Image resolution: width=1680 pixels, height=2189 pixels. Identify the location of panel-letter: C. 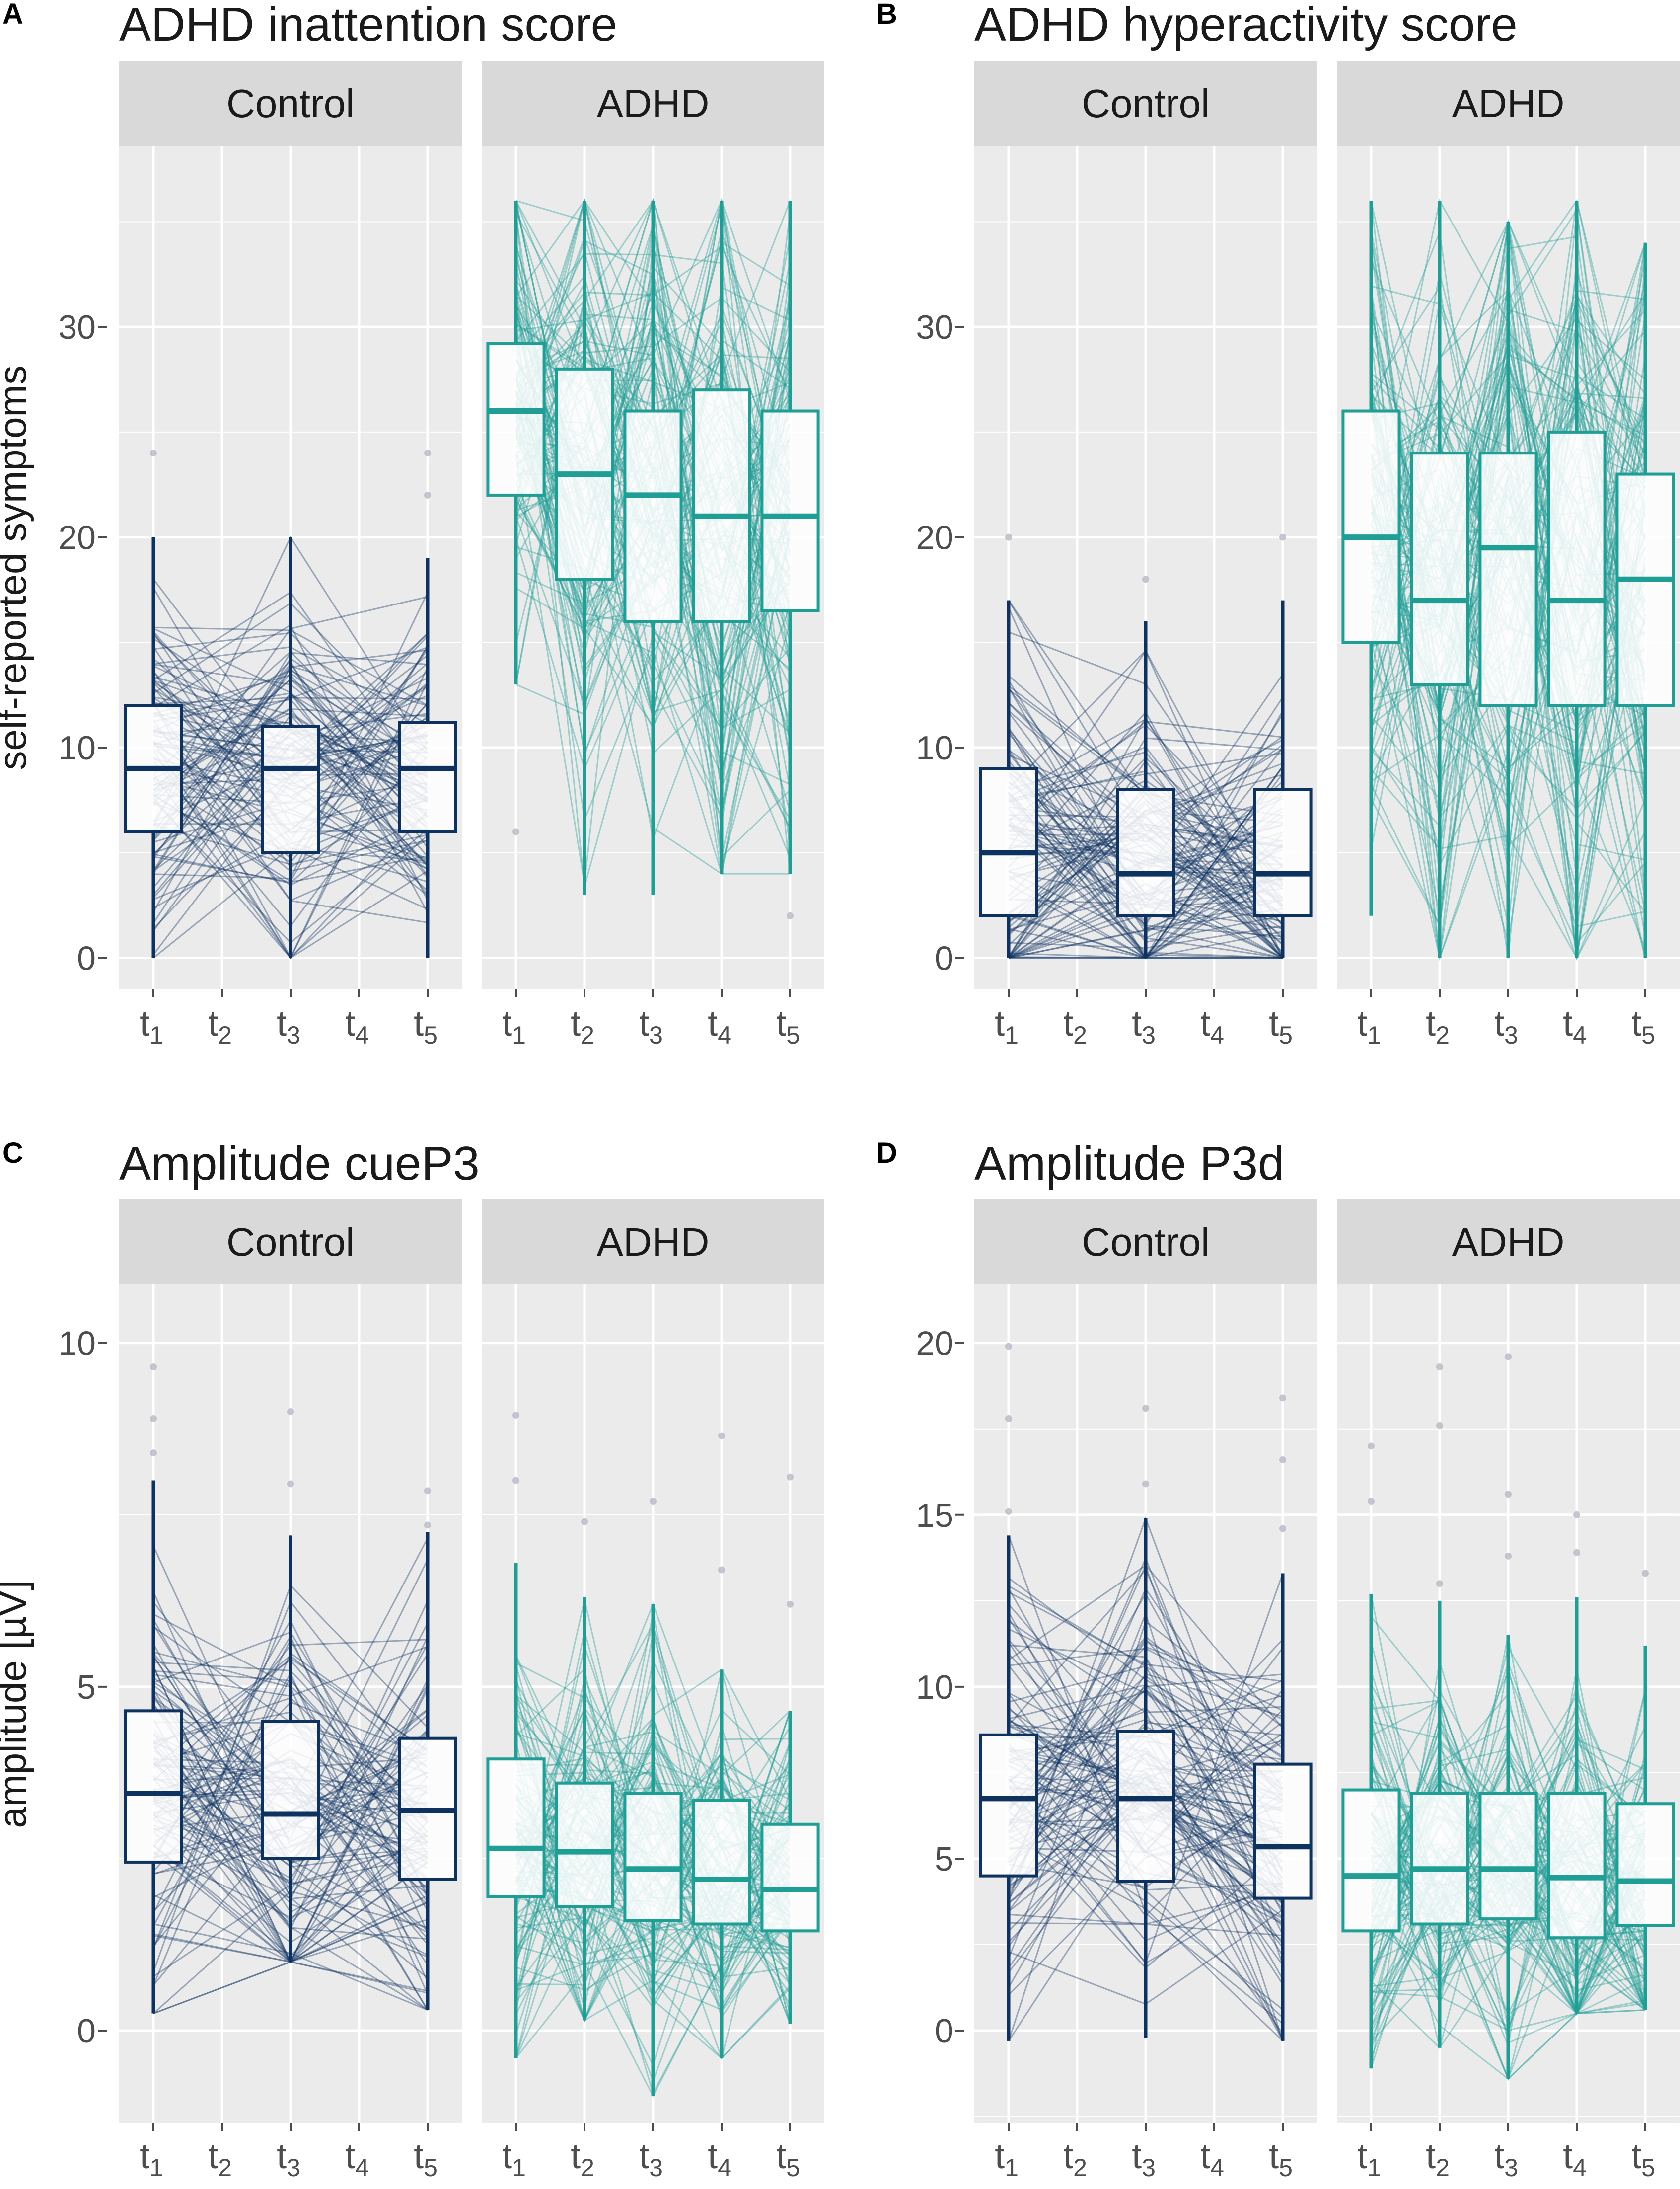
(13, 1153).